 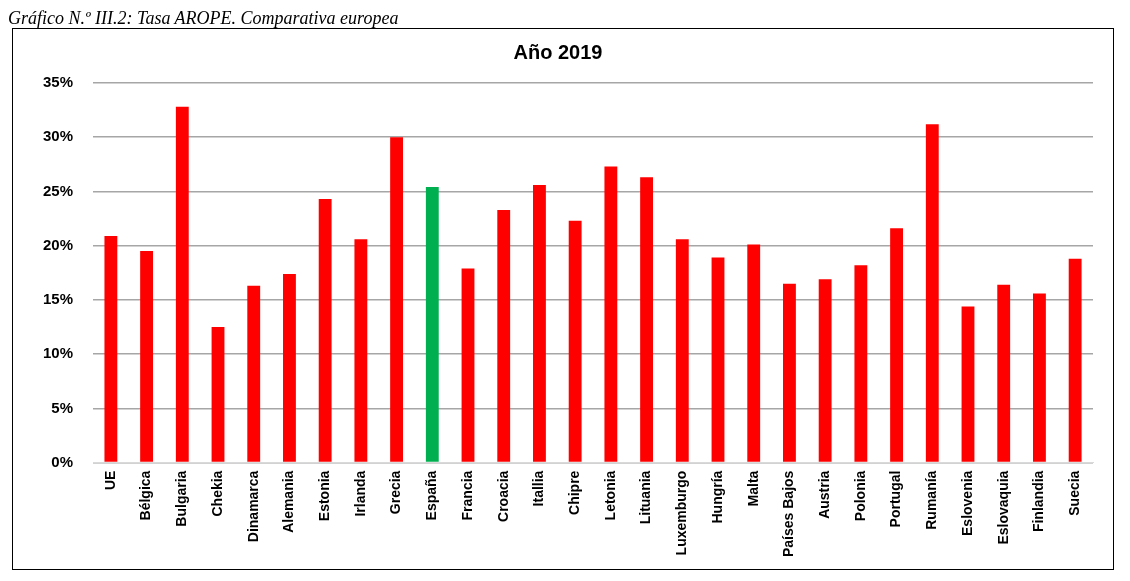 What do you see at coordinates (109, 480) in the screenshot?
I see `x-tick-label: UE` at bounding box center [109, 480].